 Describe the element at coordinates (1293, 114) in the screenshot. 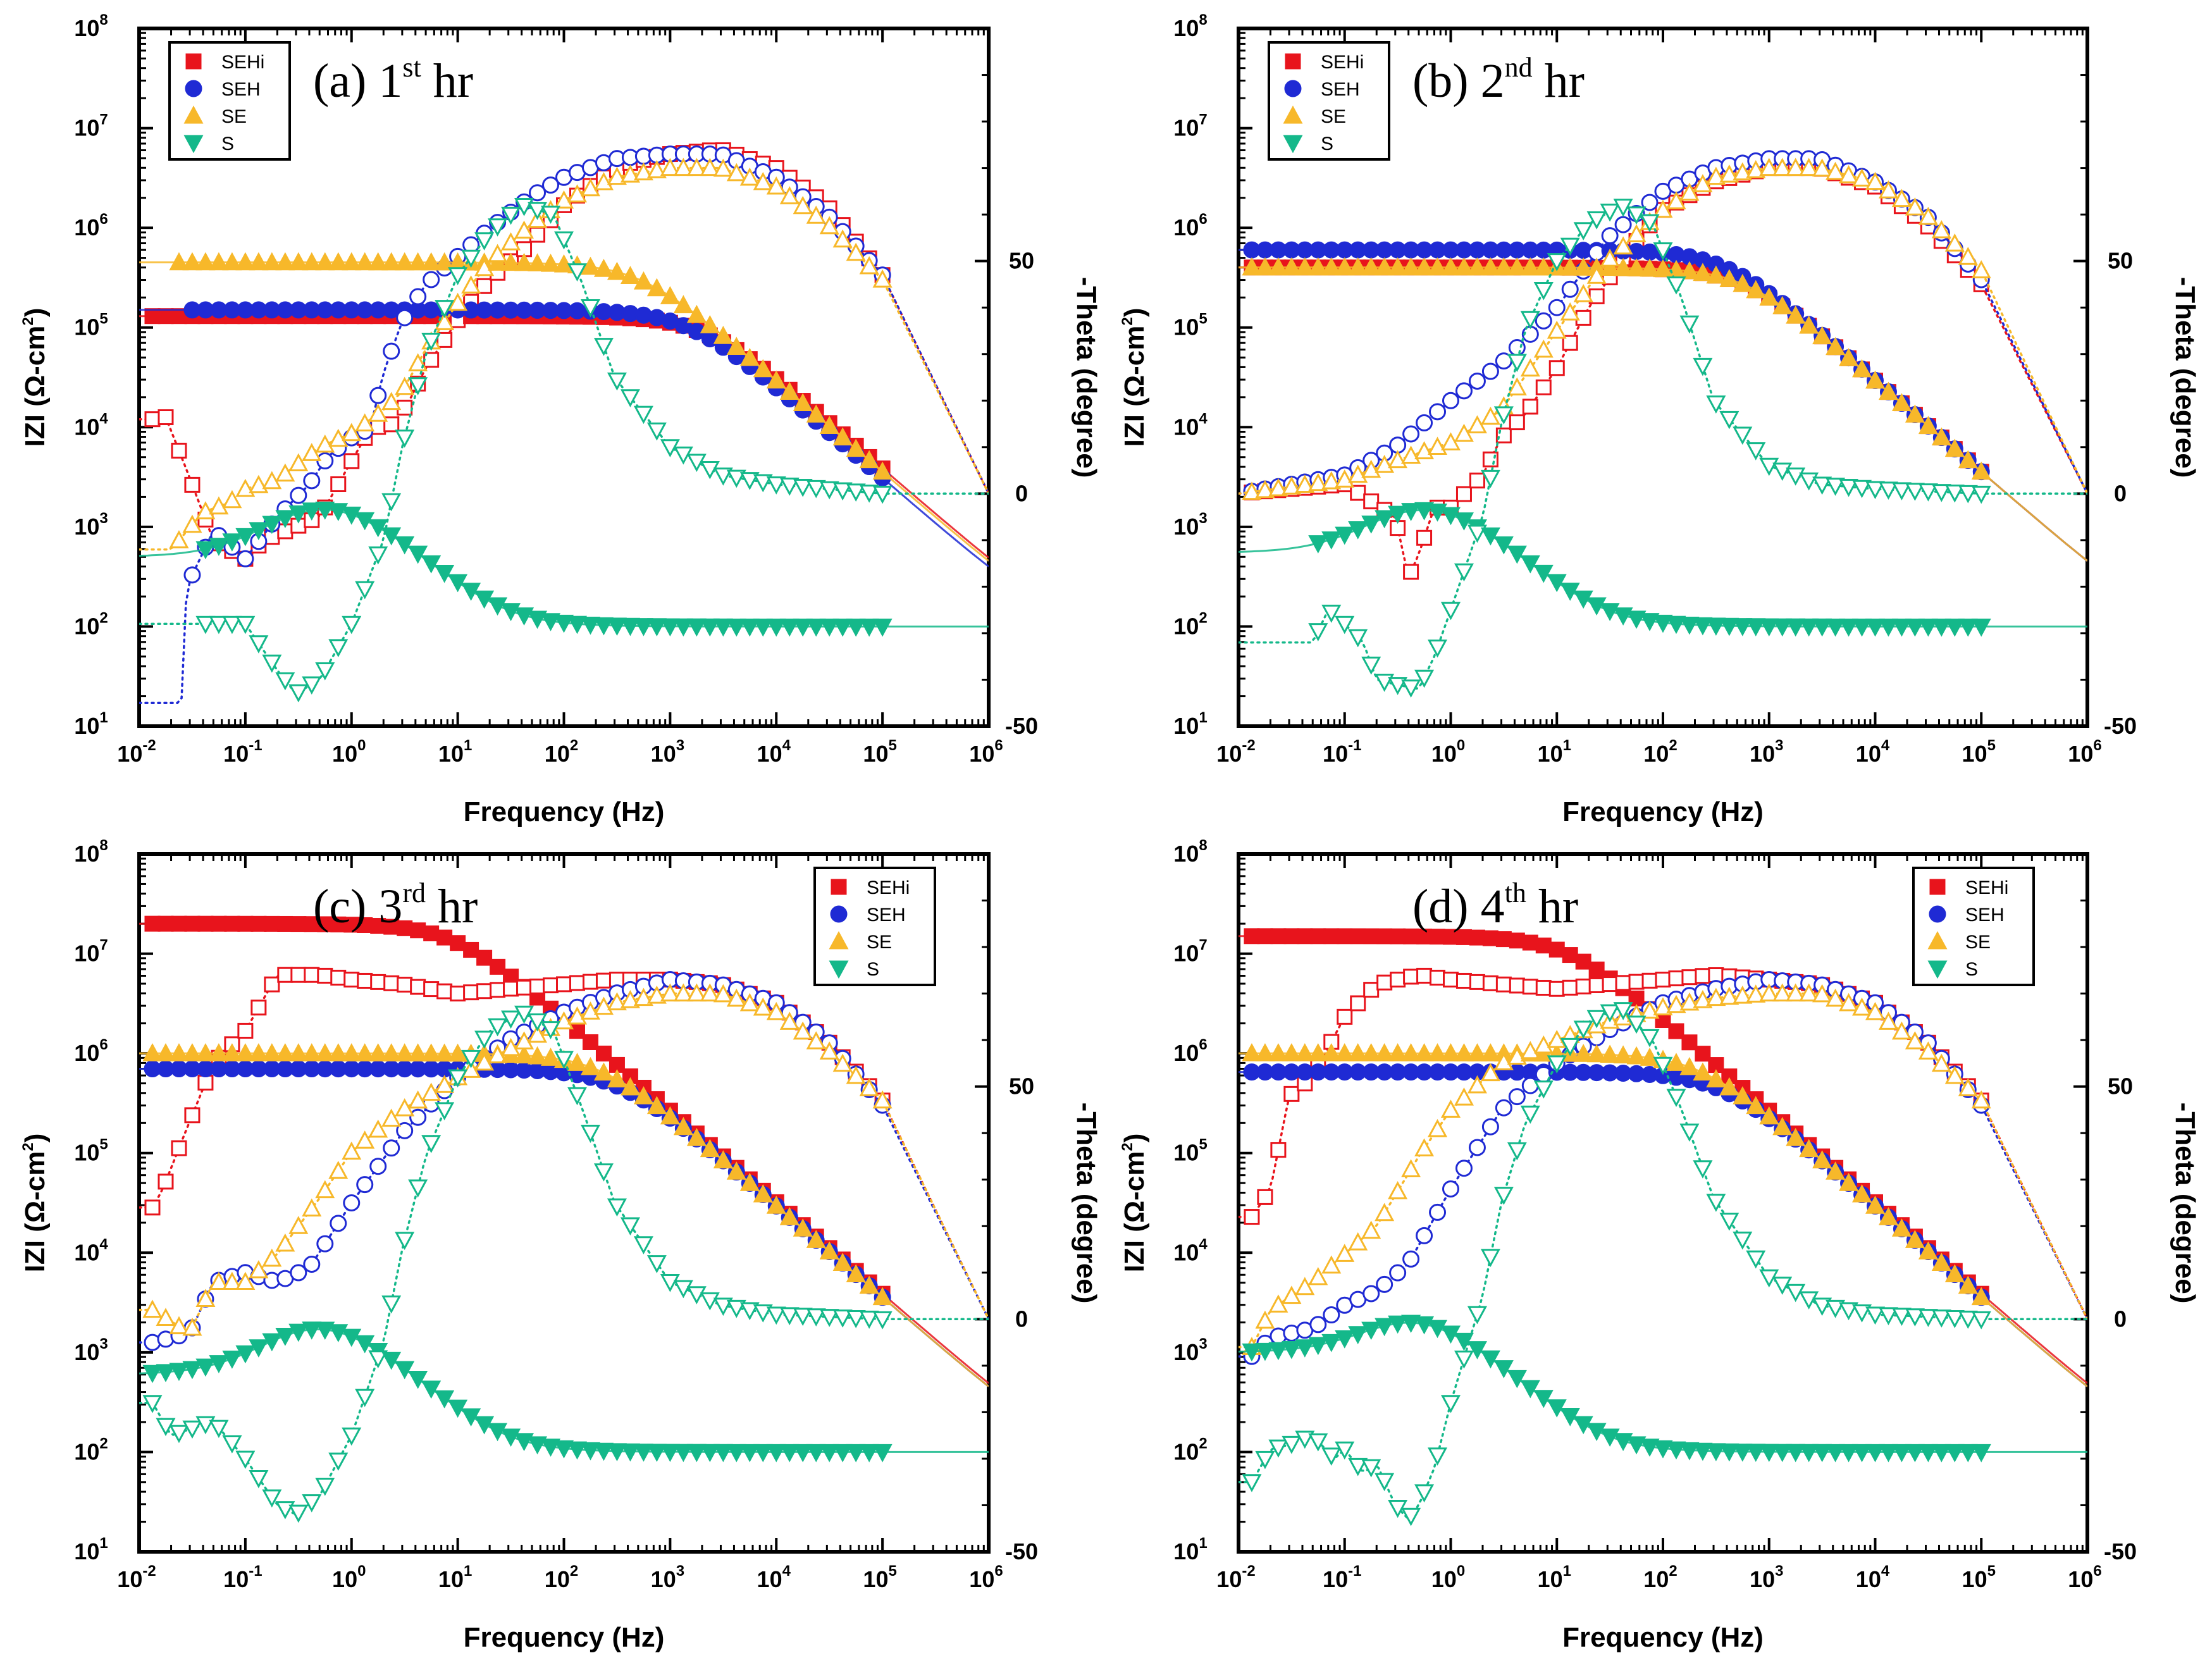

I see `legend-triangle-up-marker` at that location.